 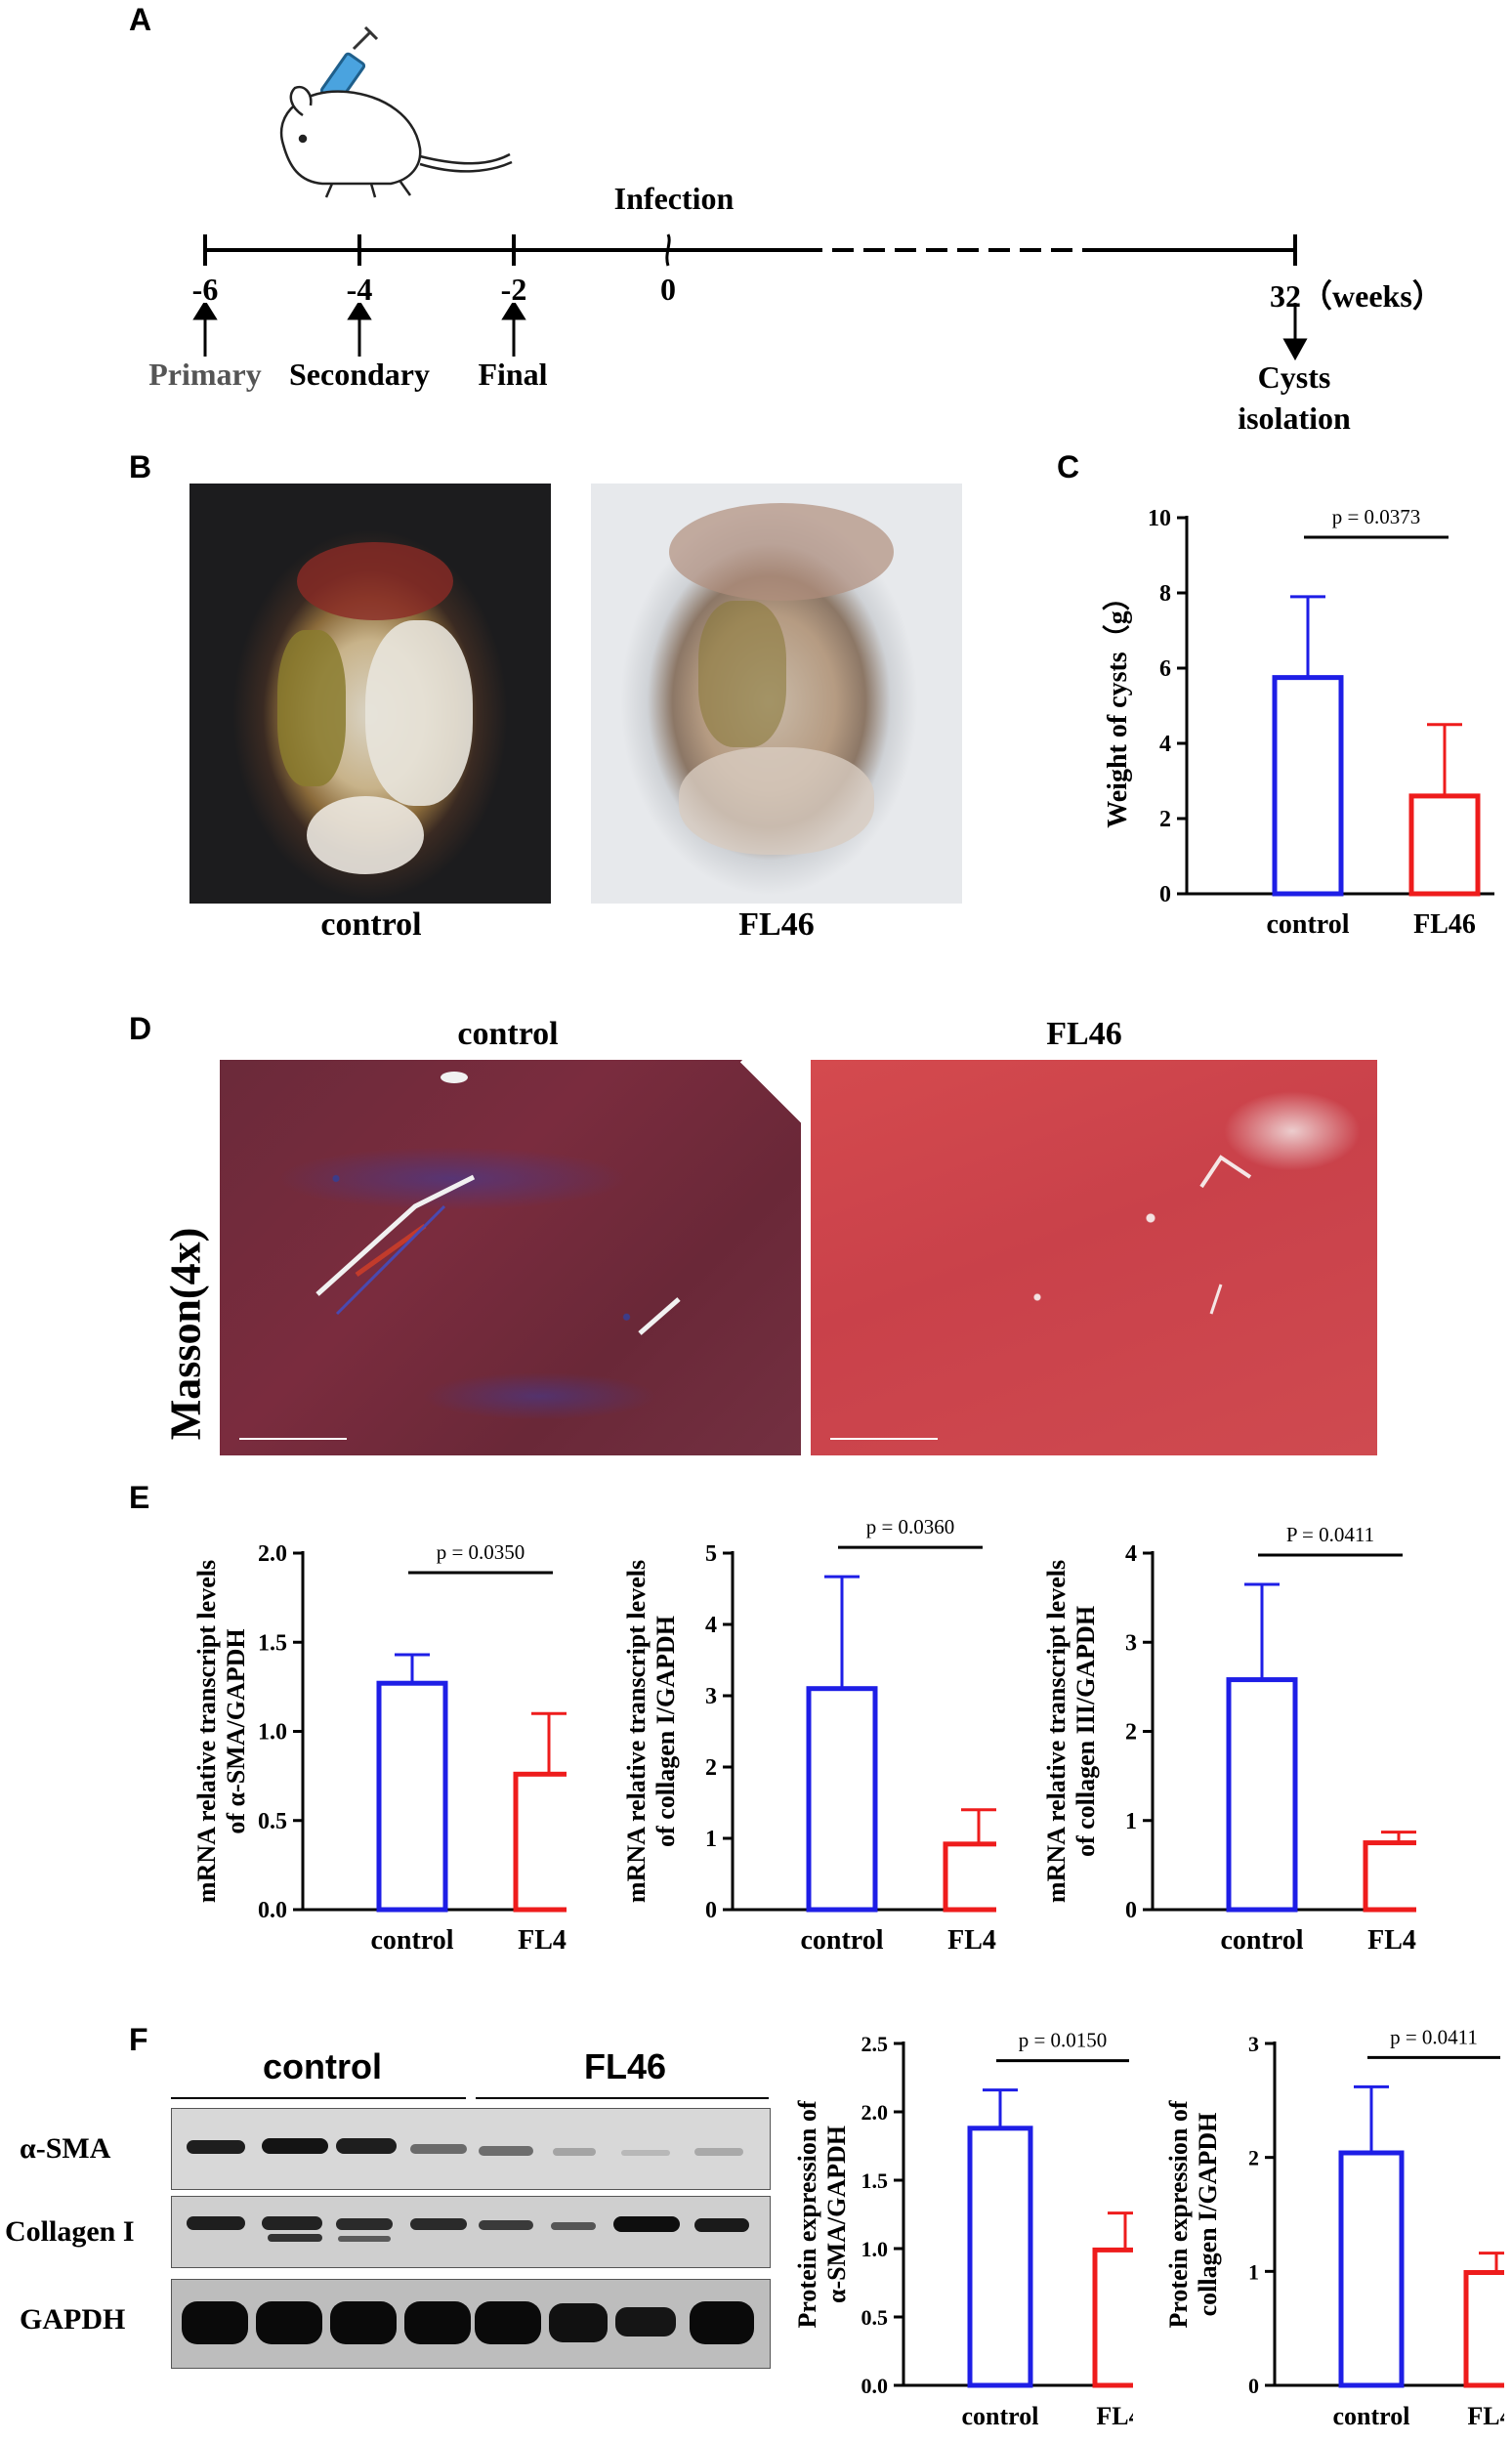 I want to click on cysts-isolation-label: Cysts isolation, so click(x=1294, y=397).